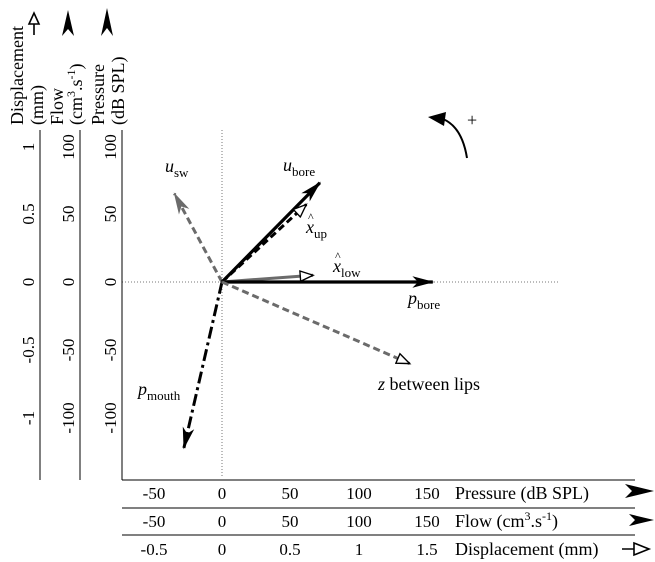 The image size is (655, 562). Describe the element at coordinates (154, 549) in the screenshot. I see `tick-bottom-displacement-0: -0.5` at that location.